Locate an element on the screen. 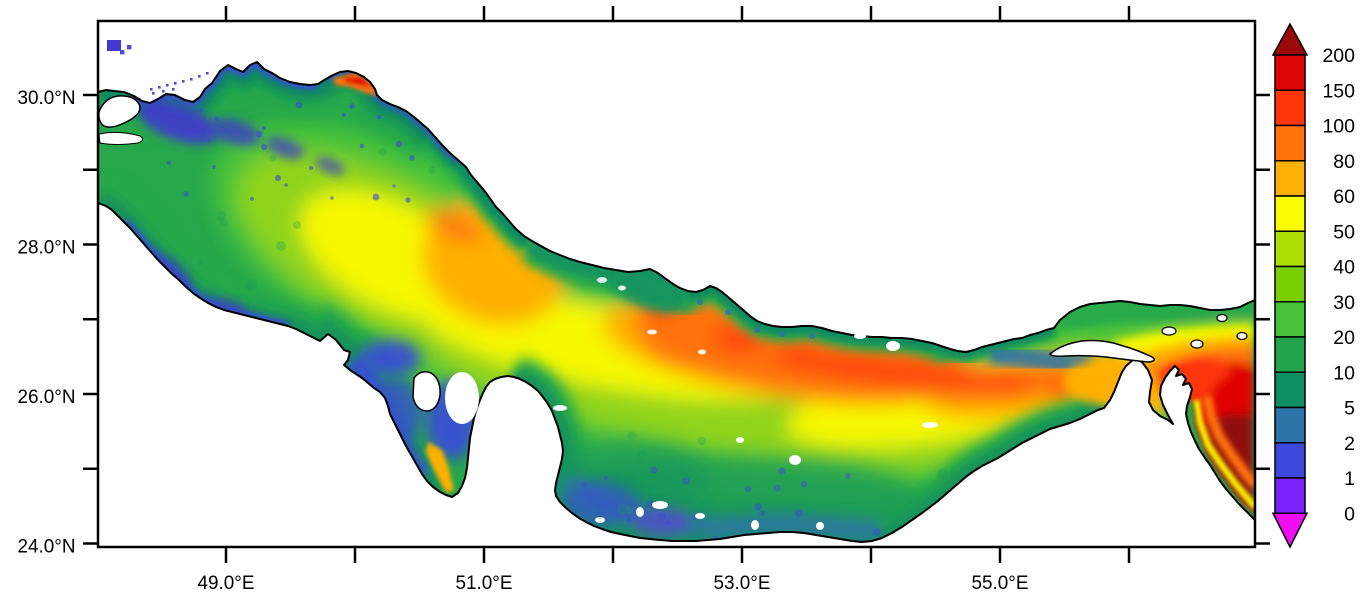 The width and height of the screenshot is (1370, 601). svg-text: 60 is located at coordinates (1344, 197).